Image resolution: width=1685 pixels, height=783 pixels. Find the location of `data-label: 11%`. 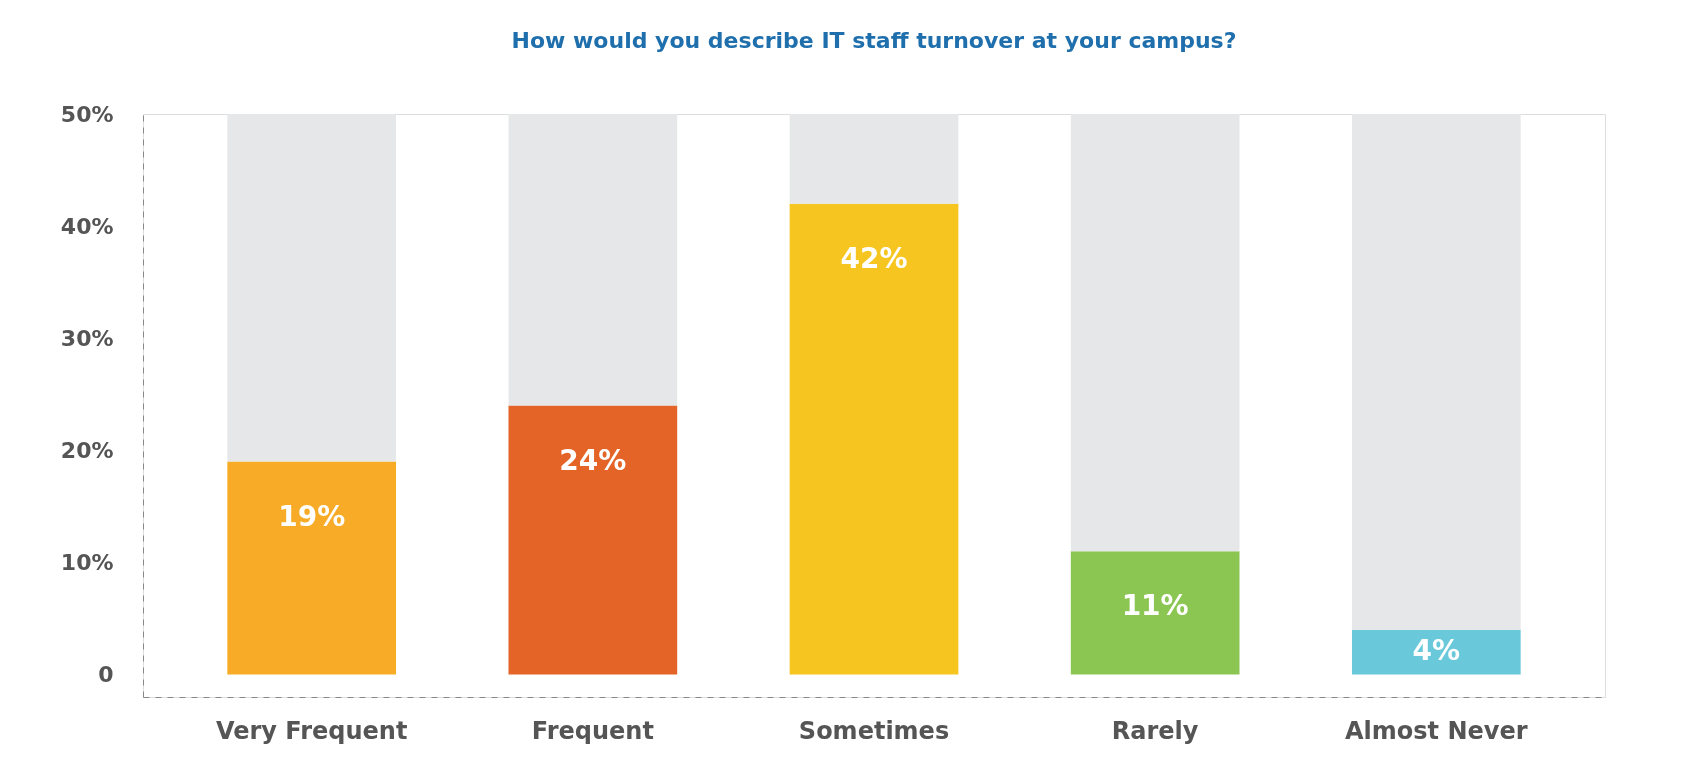

data-label: 11% is located at coordinates (1155, 606).